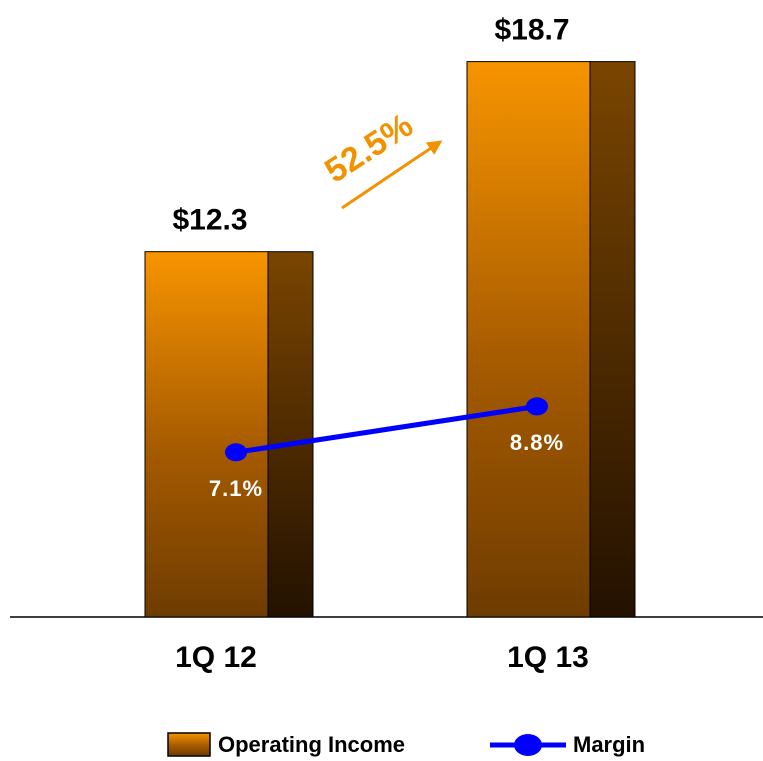  Describe the element at coordinates (548, 657) in the screenshot. I see `x-tick-label: 1Q 13` at that location.